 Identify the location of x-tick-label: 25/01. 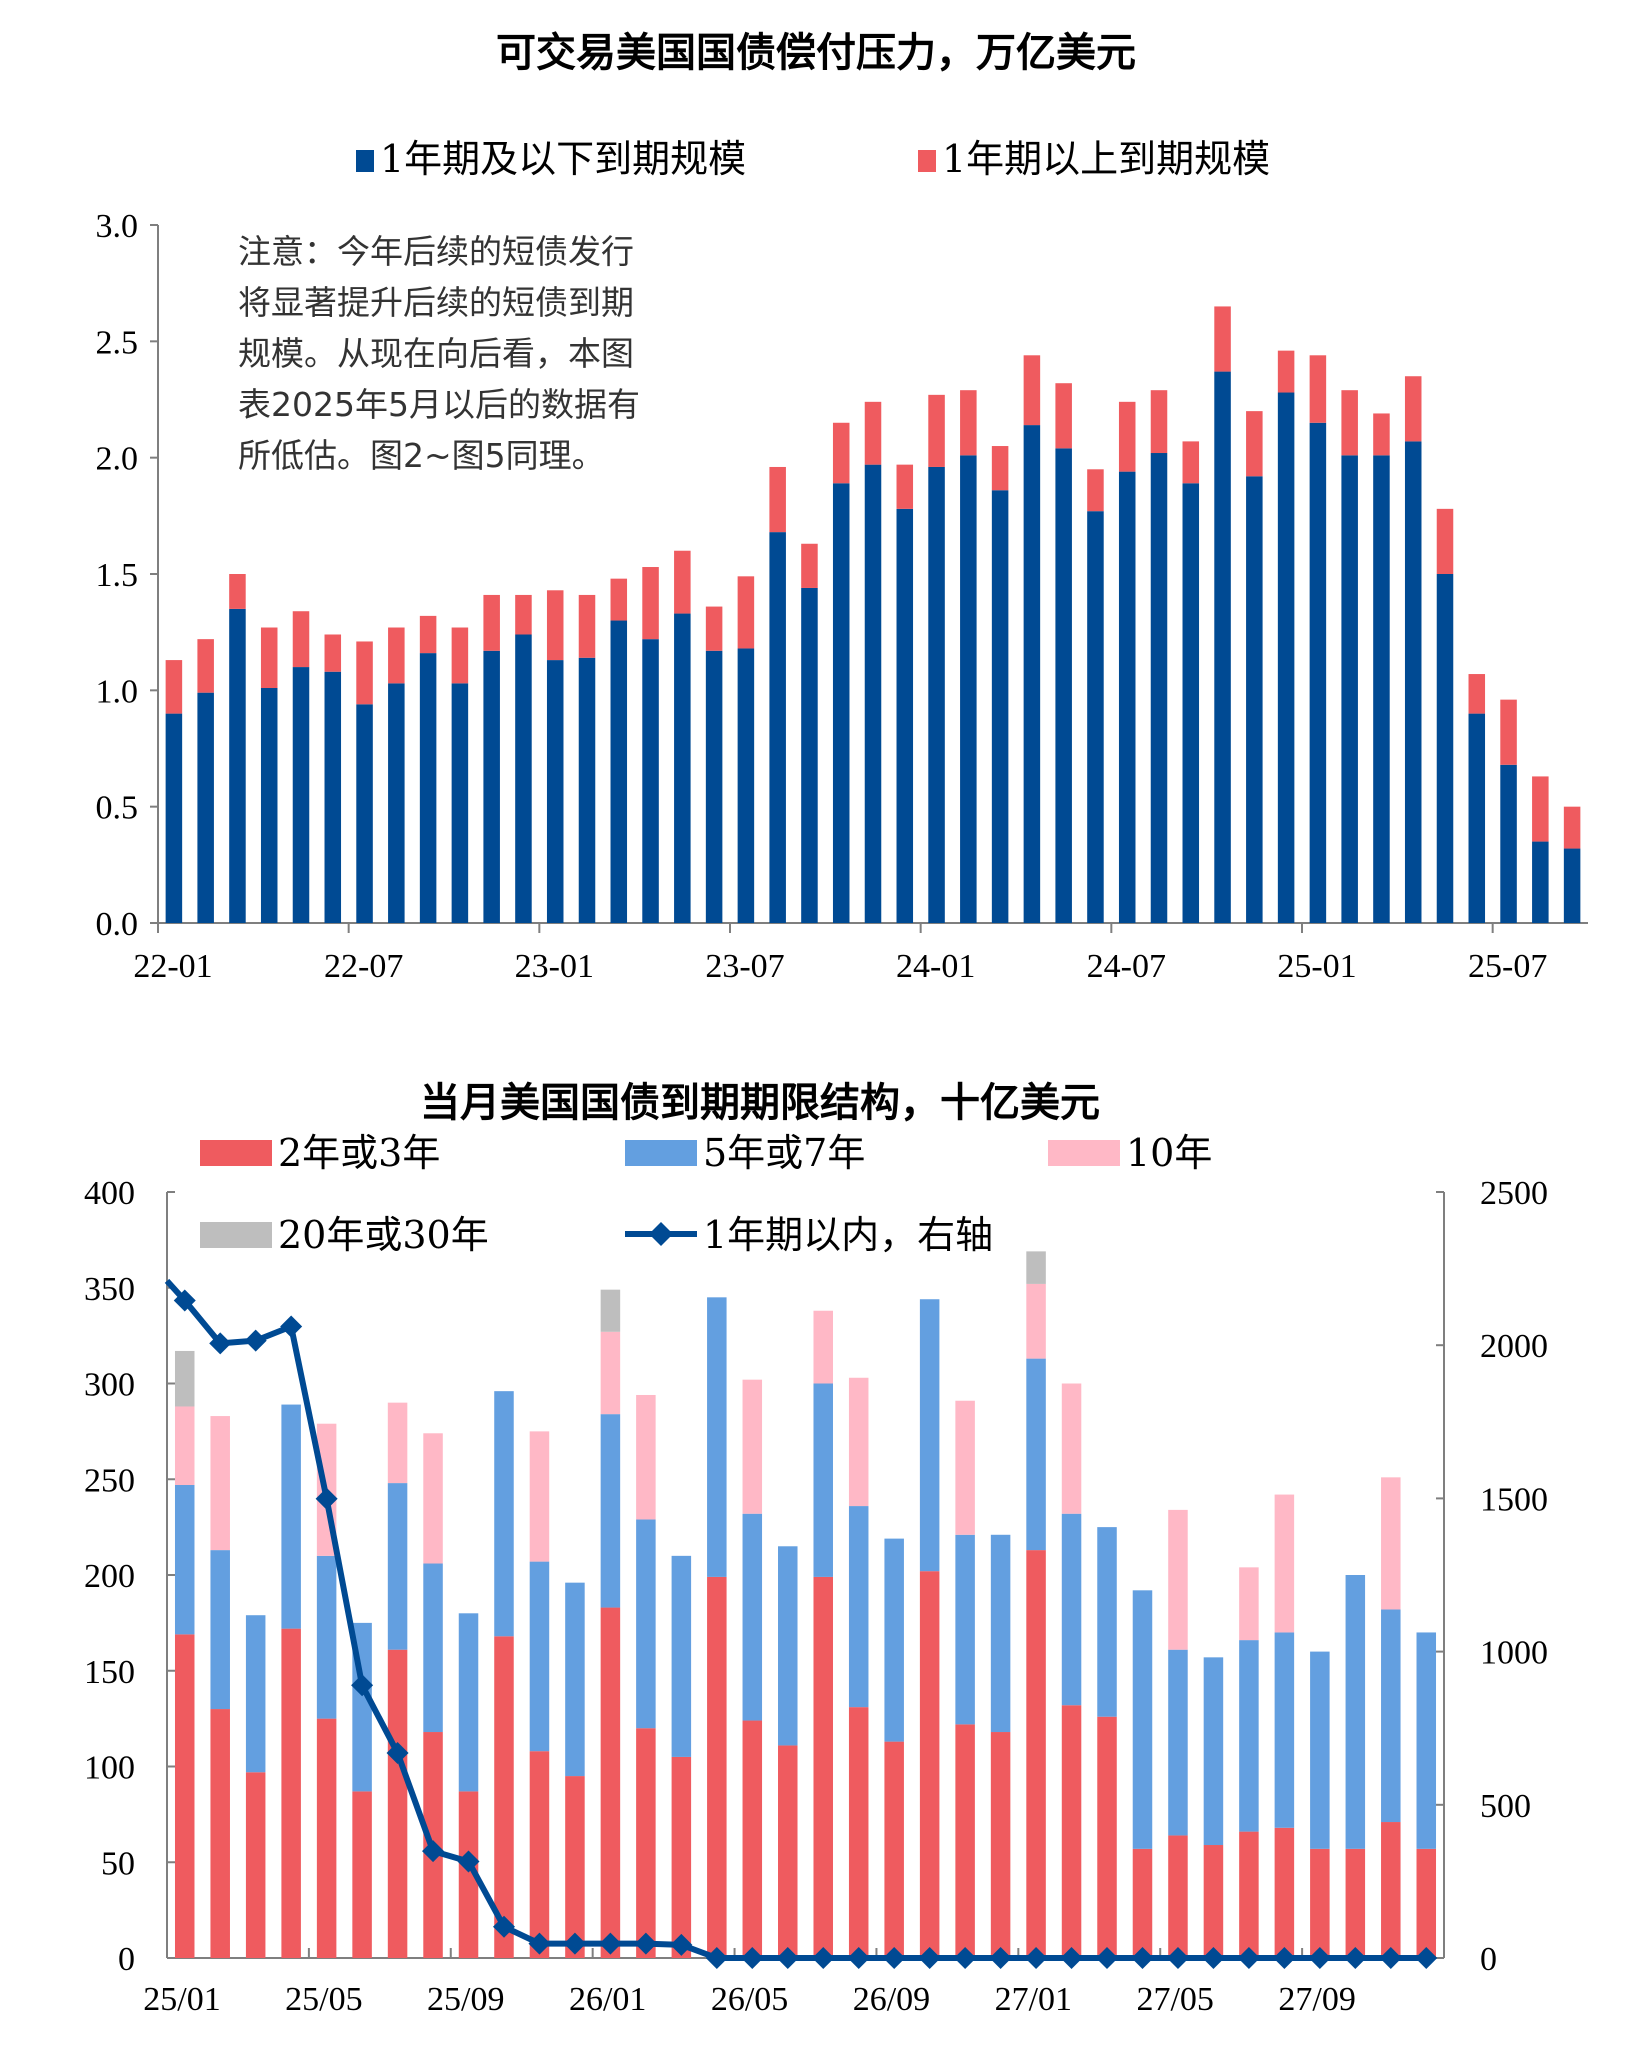
(181, 1999).